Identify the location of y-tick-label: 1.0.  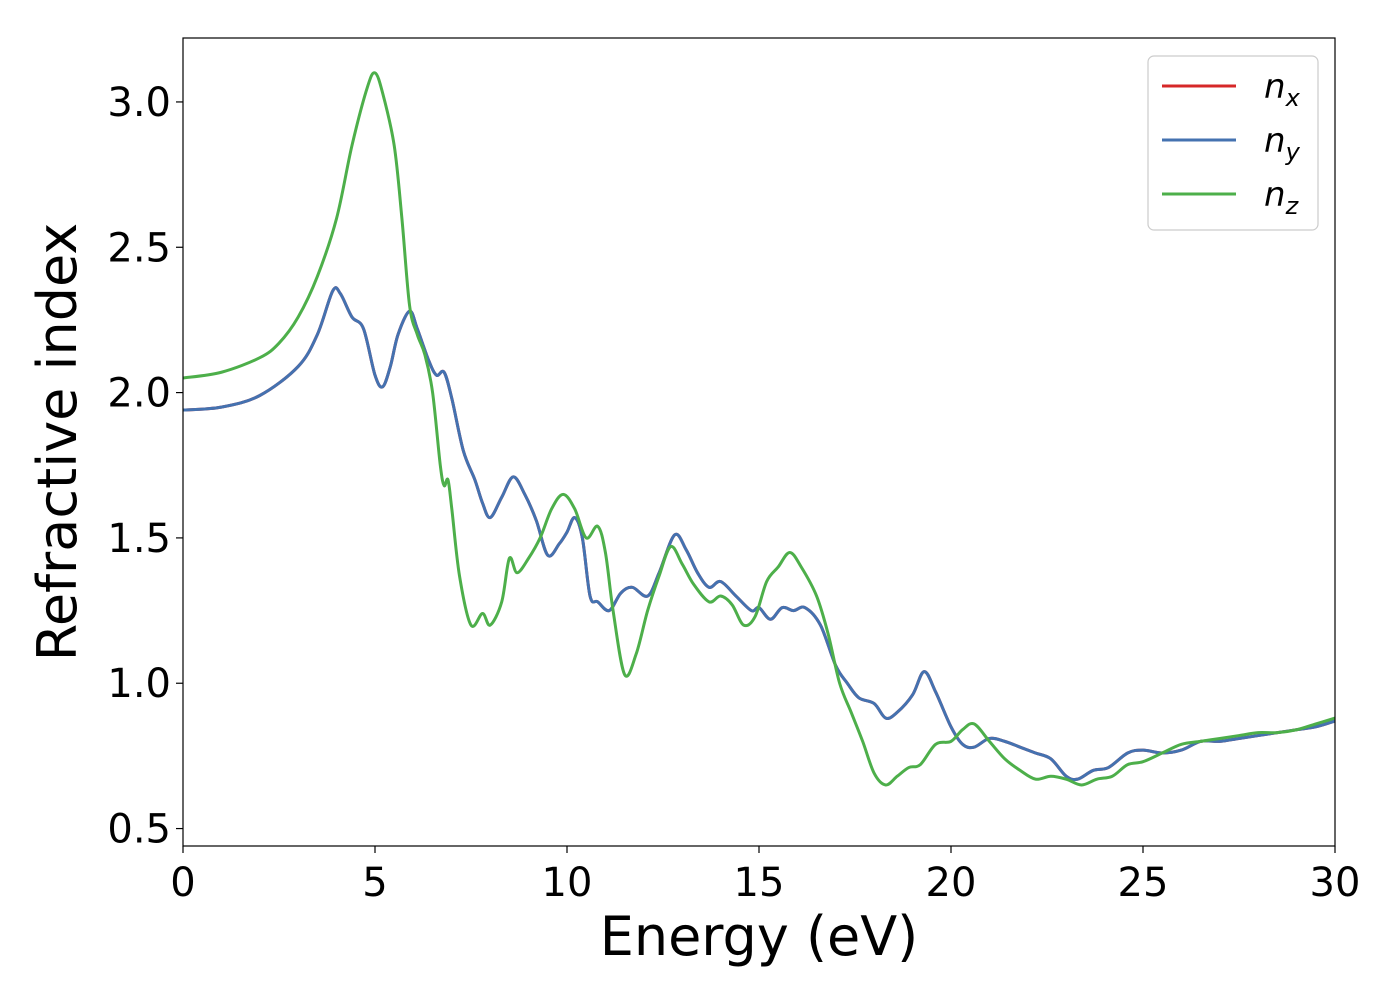
(139, 684).